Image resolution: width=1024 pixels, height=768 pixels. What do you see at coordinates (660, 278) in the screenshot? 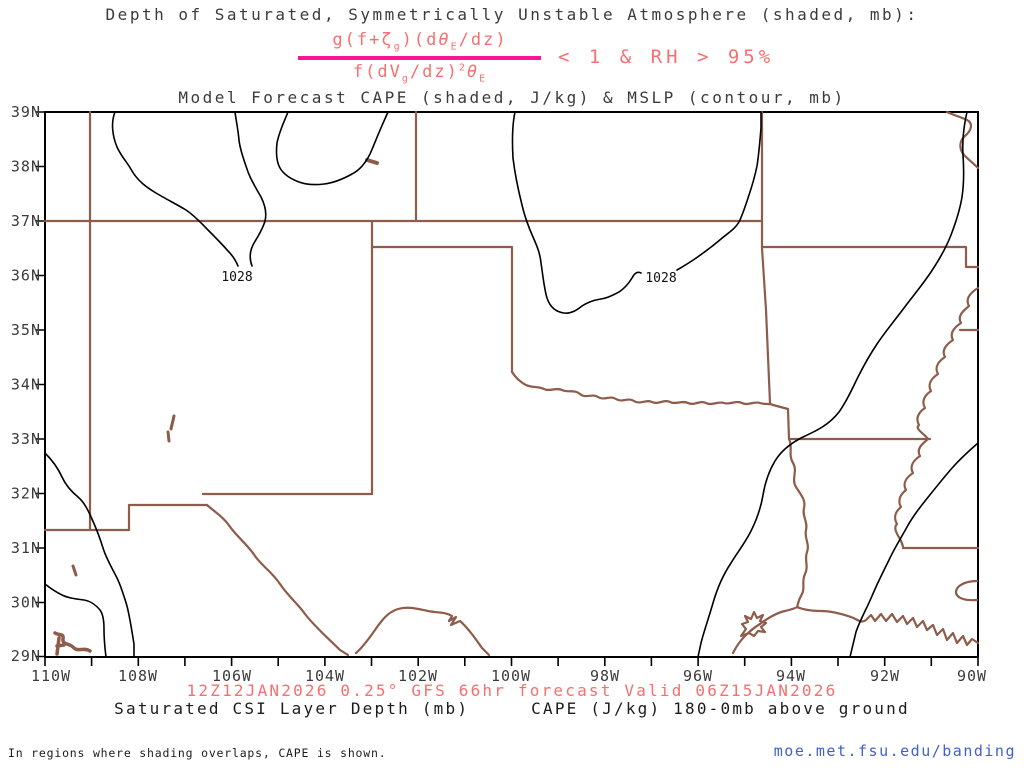
I see `contour-label-1028-right: 1028` at bounding box center [660, 278].